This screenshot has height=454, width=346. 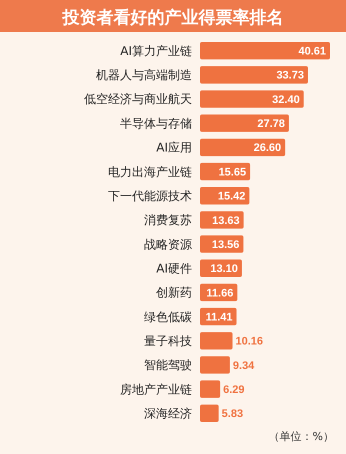 What do you see at coordinates (226, 244) in the screenshot?
I see `data-label: 13.56` at bounding box center [226, 244].